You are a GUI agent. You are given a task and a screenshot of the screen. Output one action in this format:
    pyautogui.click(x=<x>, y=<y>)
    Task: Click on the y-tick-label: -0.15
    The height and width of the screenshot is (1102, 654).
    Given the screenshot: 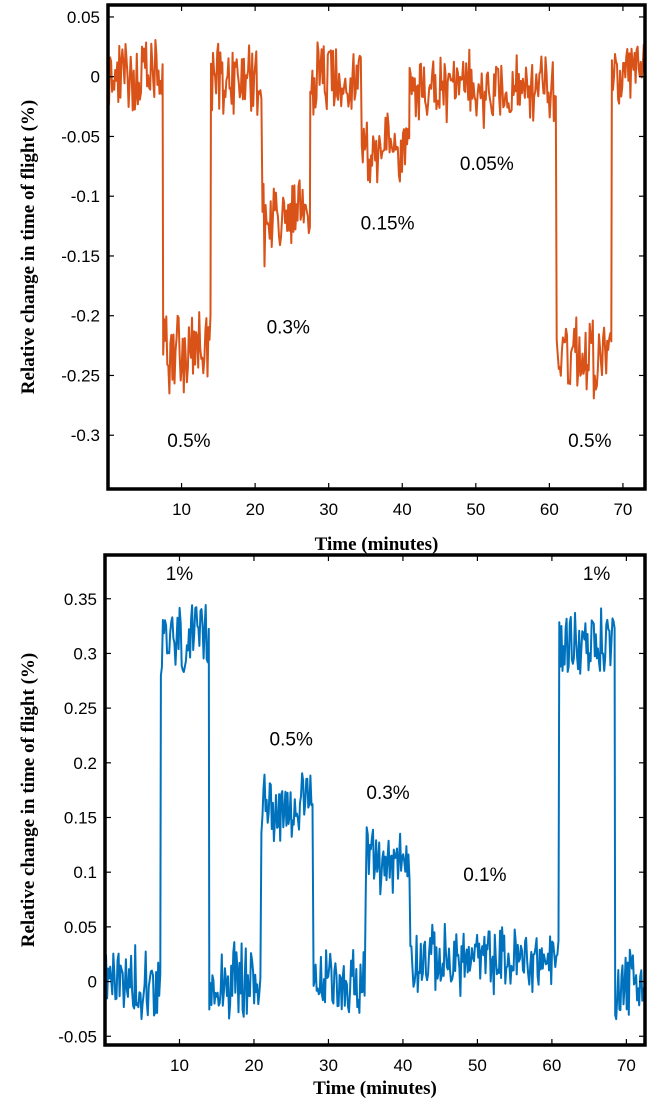 What is the action you would take?
    pyautogui.click(x=80, y=256)
    